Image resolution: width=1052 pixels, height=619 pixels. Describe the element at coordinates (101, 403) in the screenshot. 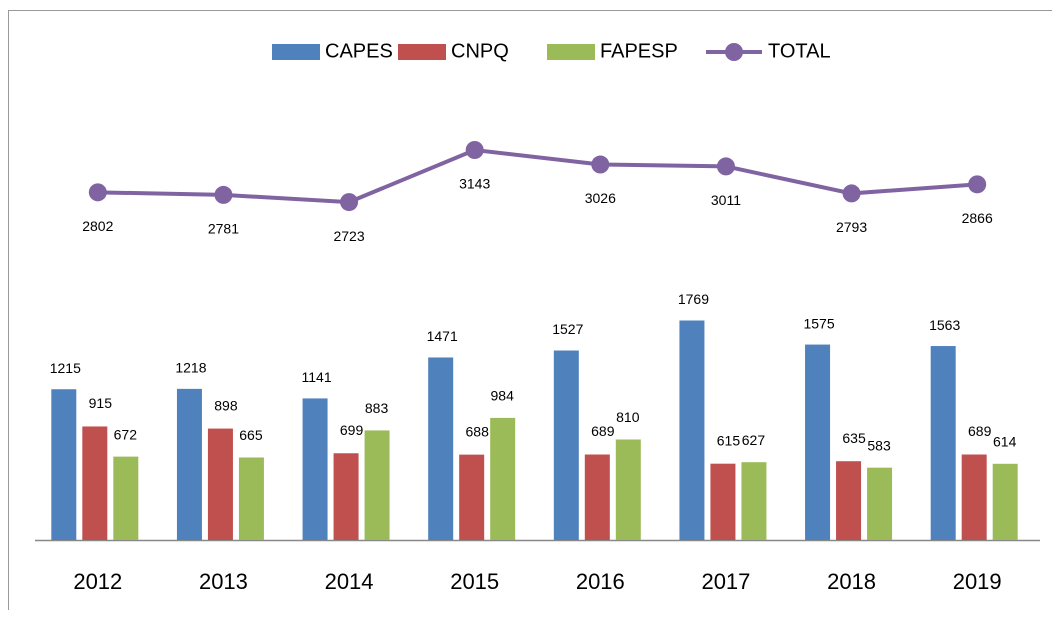

I see `data-label: 915` at that location.